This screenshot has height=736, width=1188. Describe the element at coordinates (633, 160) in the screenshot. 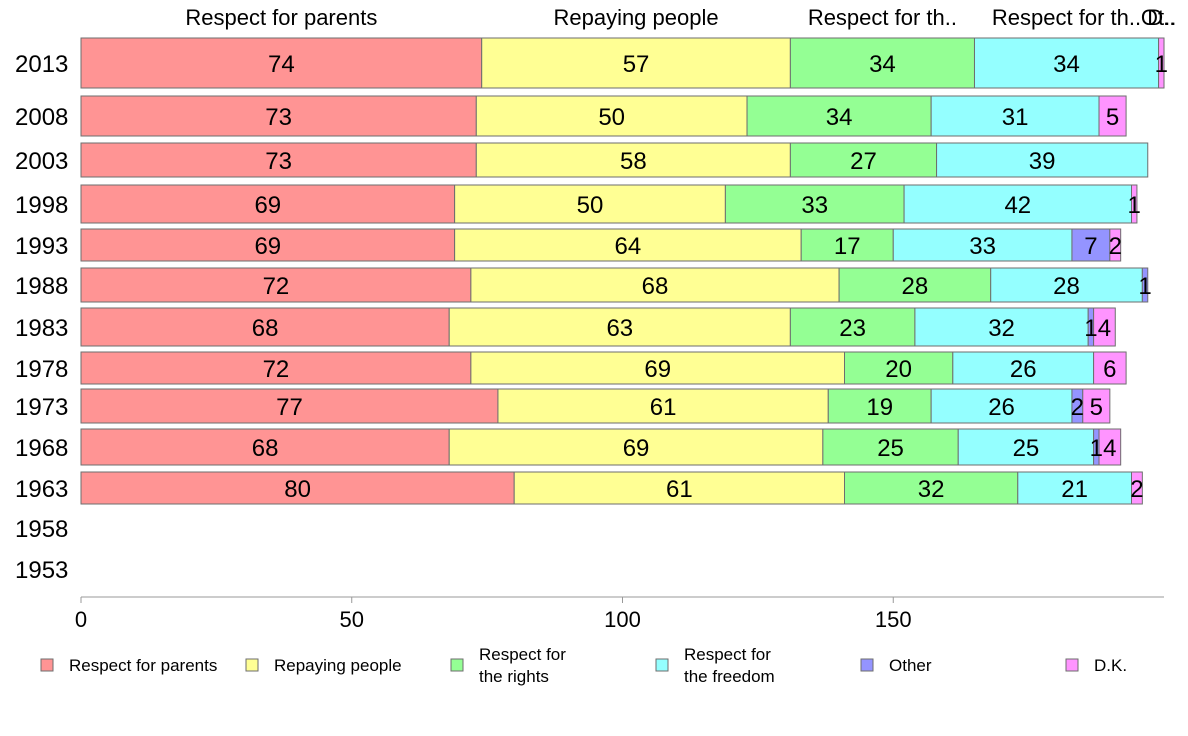

I see `bar-segment-2003-s1` at that location.